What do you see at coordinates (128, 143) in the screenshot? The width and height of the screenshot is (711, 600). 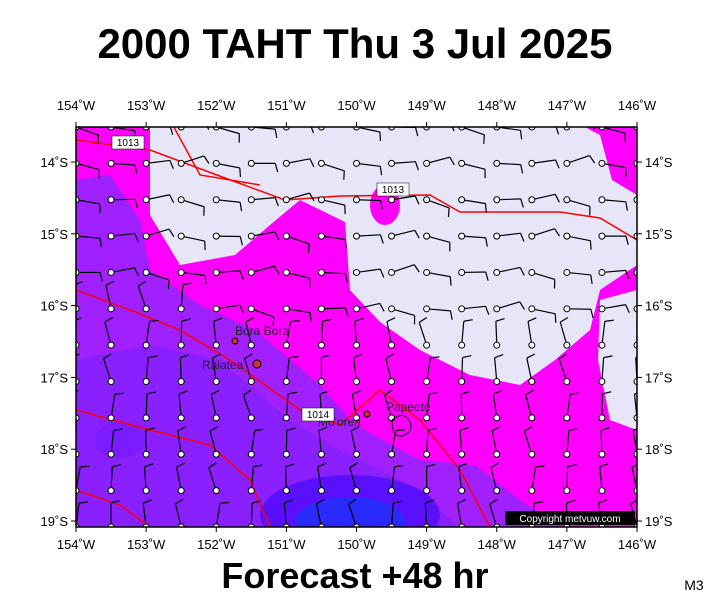 I see `isobar-label: 1013` at bounding box center [128, 143].